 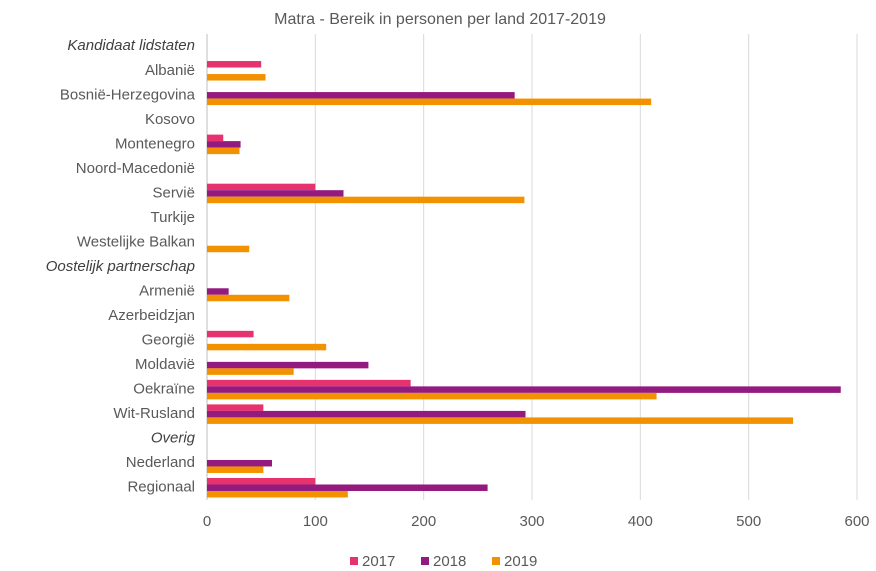 I want to click on x-tick-label: 600, so click(x=856, y=521).